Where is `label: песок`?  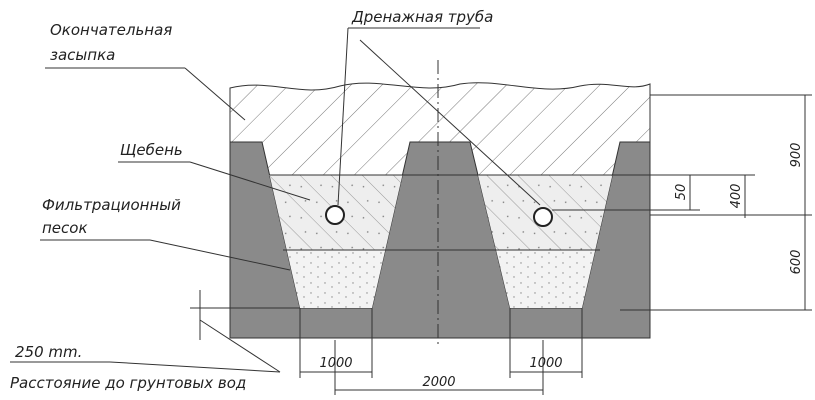 label: песок is located at coordinates (65, 228).